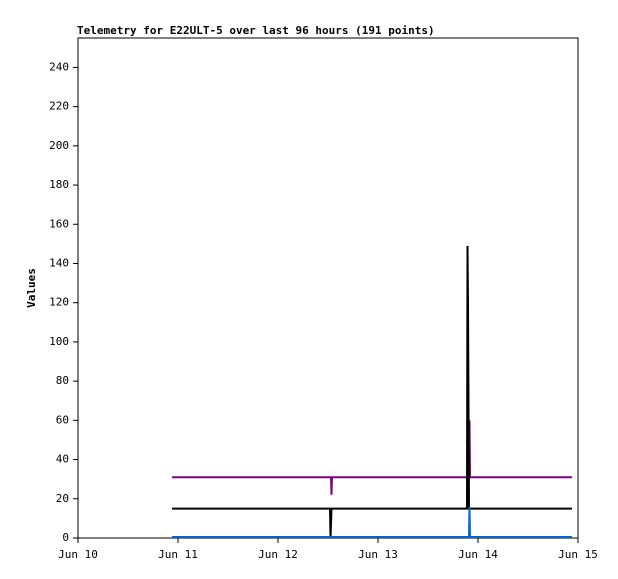  What do you see at coordinates (59, 184) in the screenshot?
I see `y-tick-label: 180` at bounding box center [59, 184].